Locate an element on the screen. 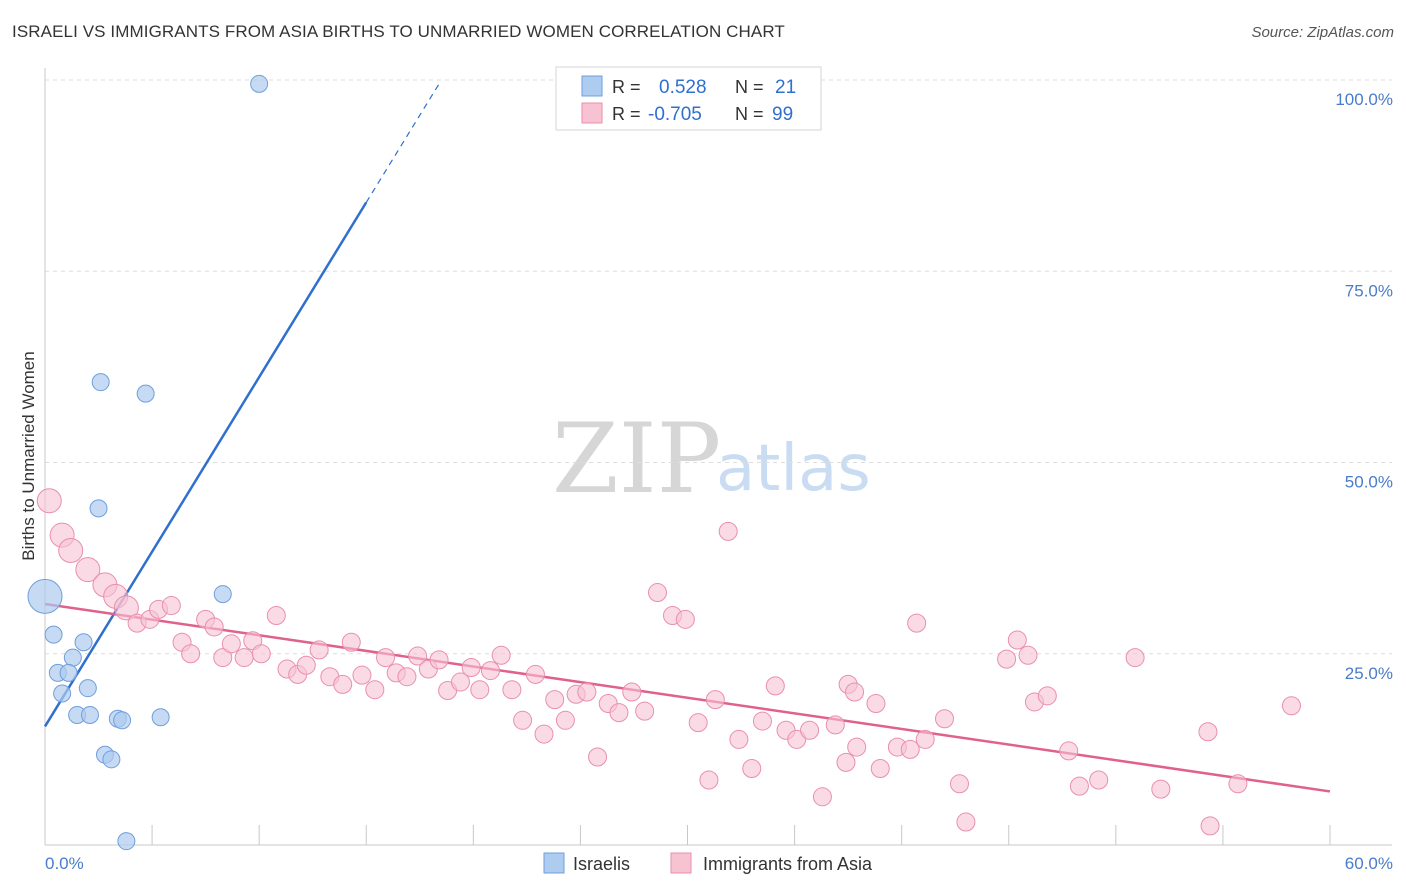 The image size is (1406, 892). israelis-trend-line is located at coordinates (205, 464).